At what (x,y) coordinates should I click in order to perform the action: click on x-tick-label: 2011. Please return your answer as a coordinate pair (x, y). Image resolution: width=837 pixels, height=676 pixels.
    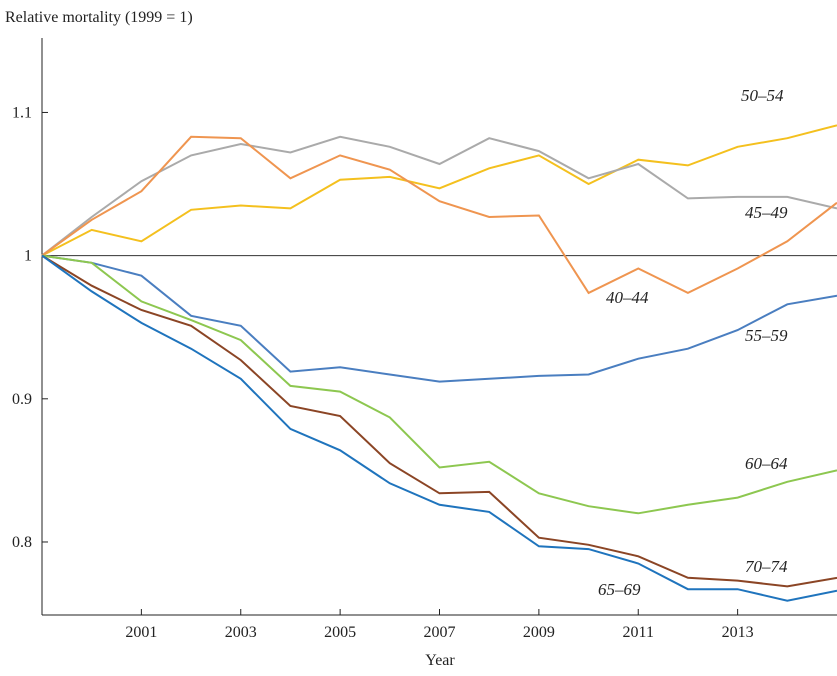
    Looking at the image, I should click on (638, 632).